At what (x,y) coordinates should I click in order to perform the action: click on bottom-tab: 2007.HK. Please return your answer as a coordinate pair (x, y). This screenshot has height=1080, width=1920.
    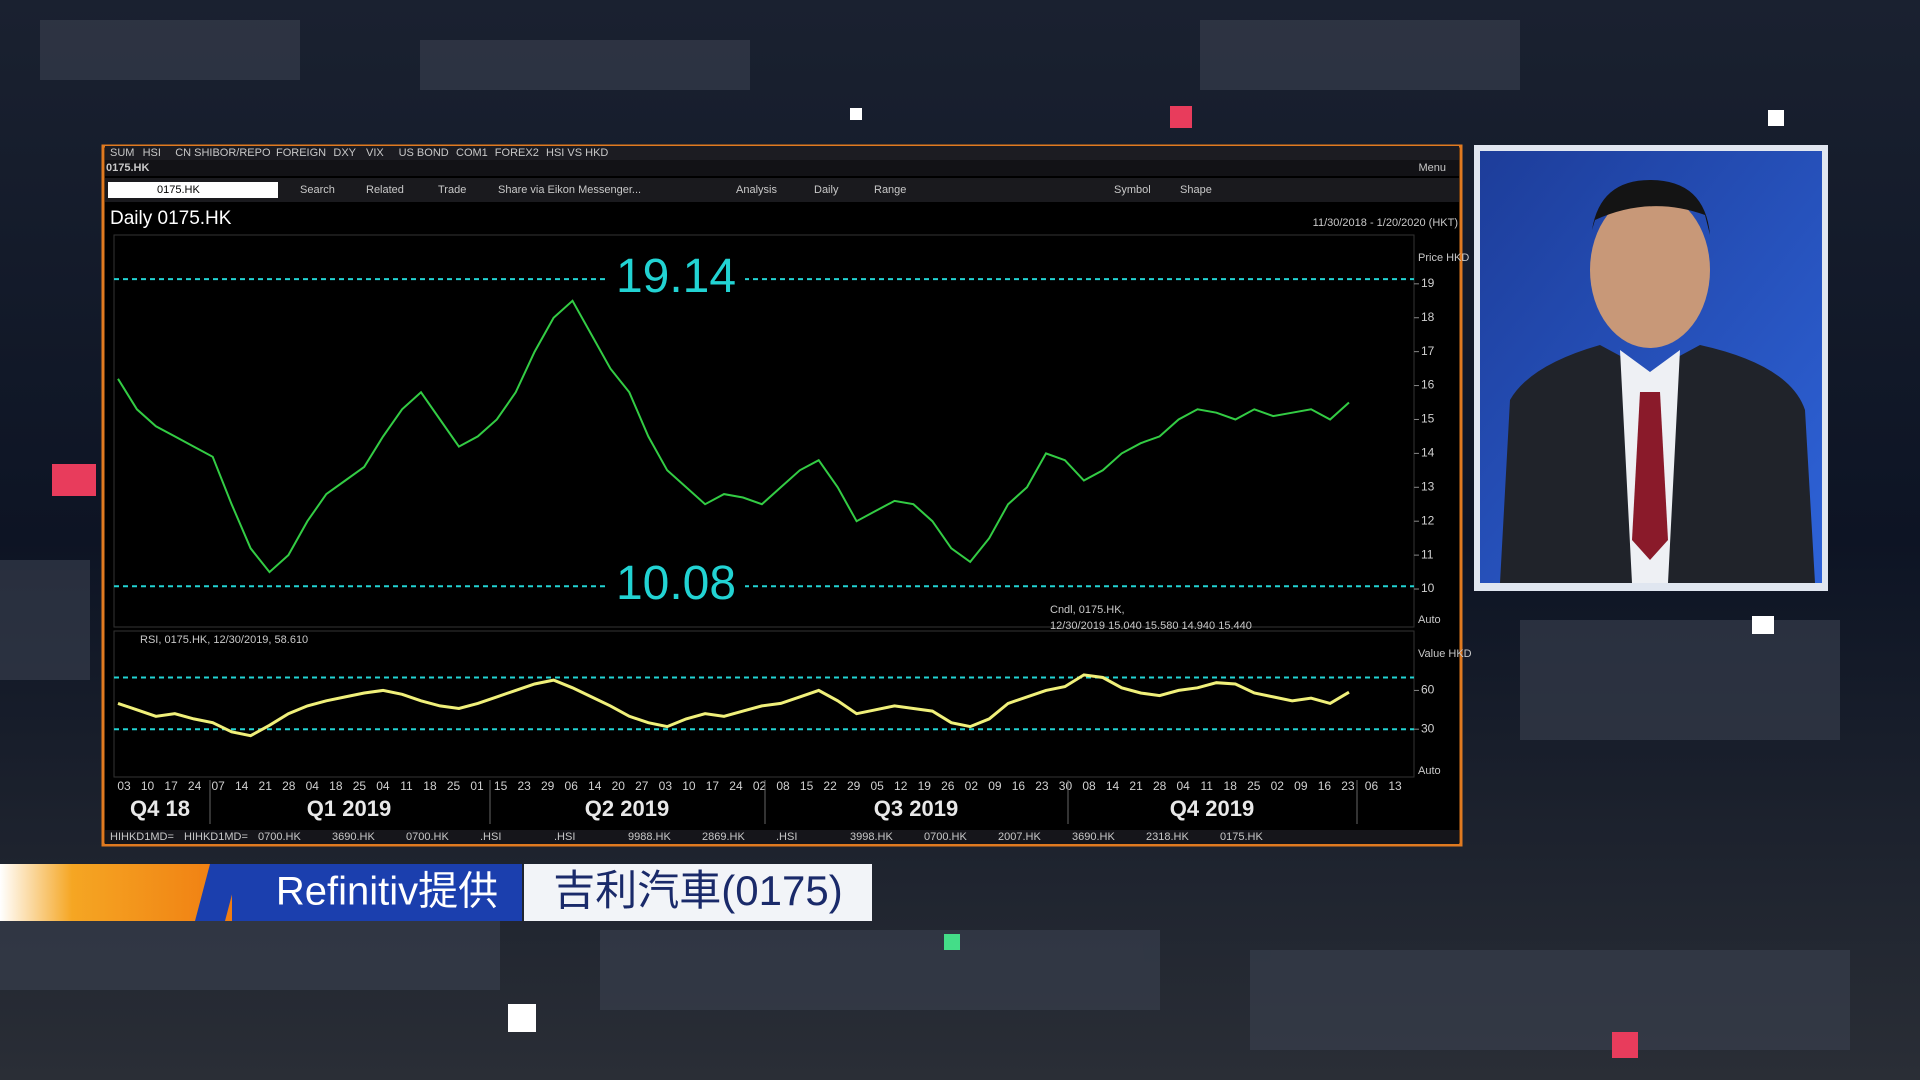
    Looking at the image, I should click on (1019, 837).